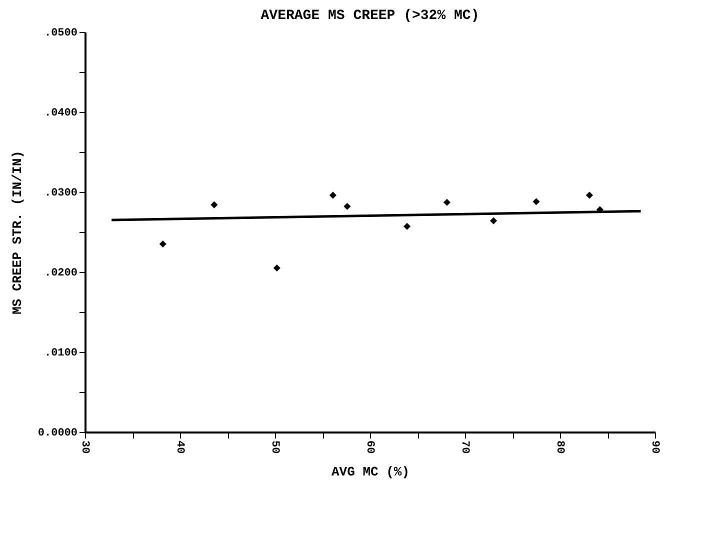 The image size is (713, 542). I want to click on x-tick-label: 90, so click(654, 447).